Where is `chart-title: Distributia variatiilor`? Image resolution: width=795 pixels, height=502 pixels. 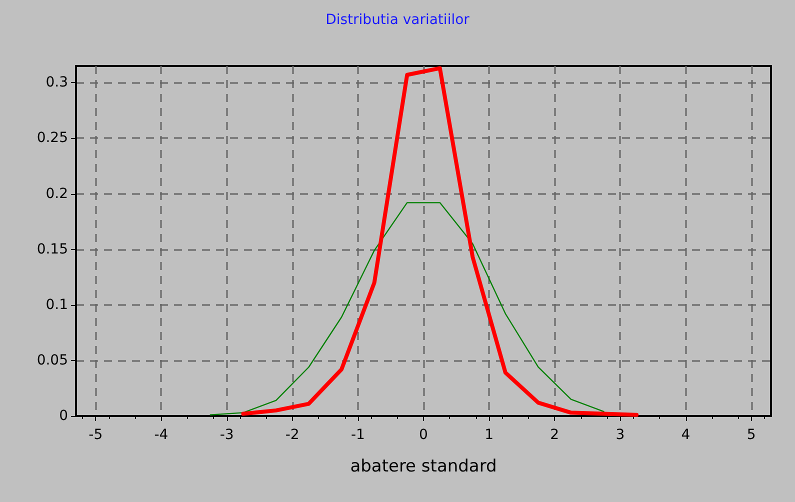
chart-title: Distributia variatiilor is located at coordinates (398, 20).